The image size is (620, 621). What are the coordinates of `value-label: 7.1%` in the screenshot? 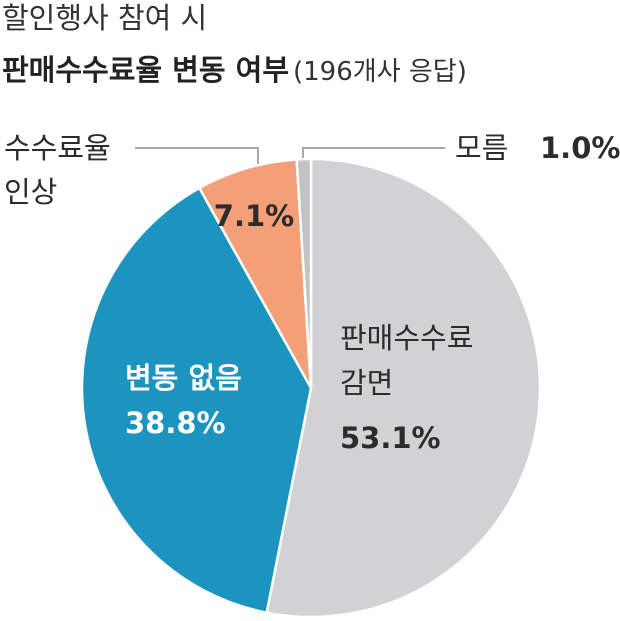 It's located at (254, 216).